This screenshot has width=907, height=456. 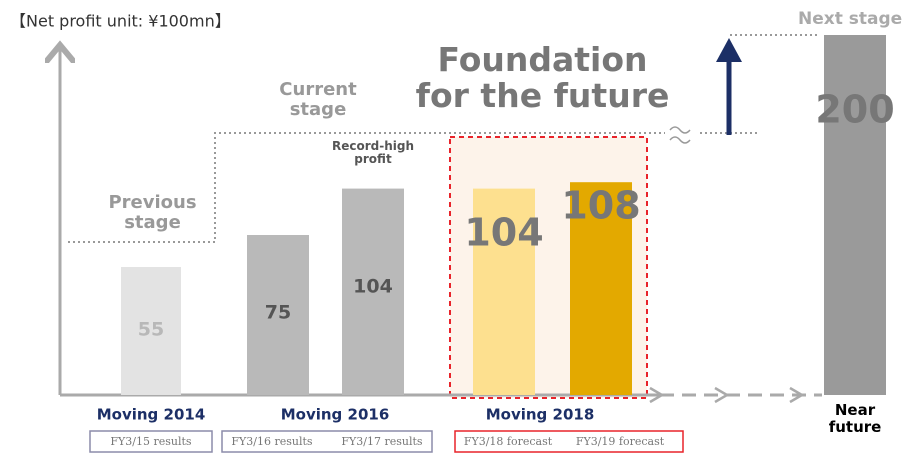 I want to click on chart-title: 【Net profit unit: ¥100mn】, so click(x=120, y=21).